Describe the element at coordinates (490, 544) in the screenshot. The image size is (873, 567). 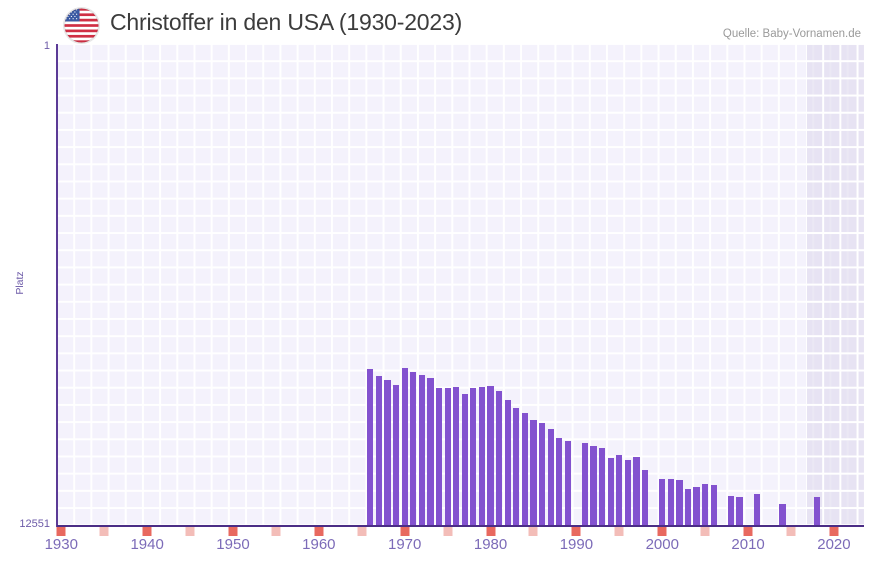
I see `x-axis-tick-label: 1980` at that location.